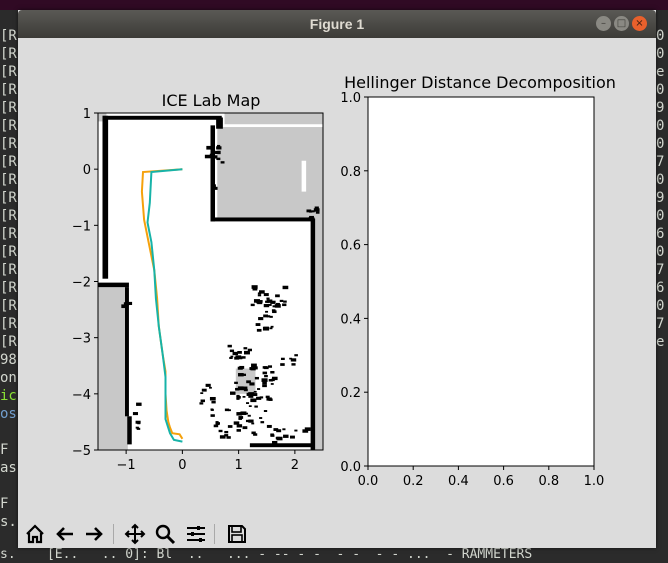  What do you see at coordinates (594, 481) in the screenshot?
I see `x-tick-label: 1.0` at bounding box center [594, 481].